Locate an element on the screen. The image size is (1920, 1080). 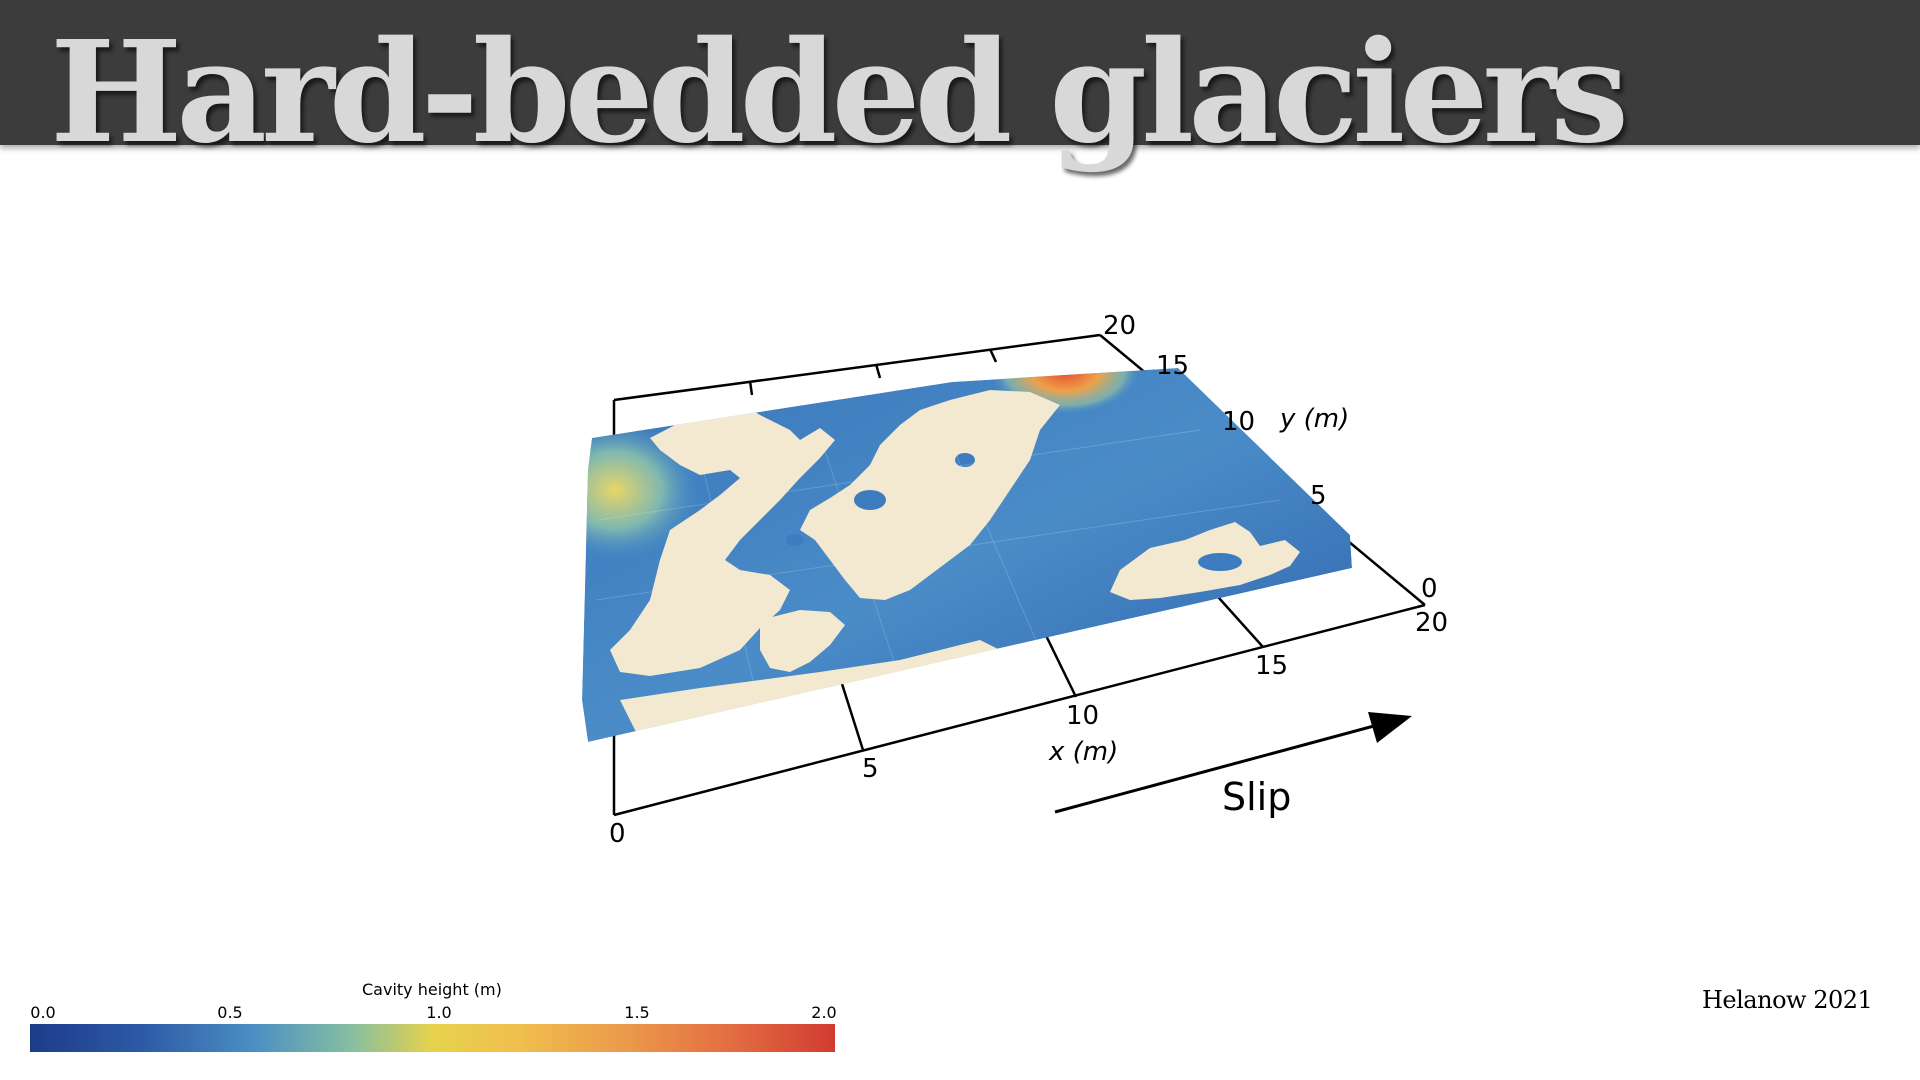
colorbar-gradient is located at coordinates (432, 1038).